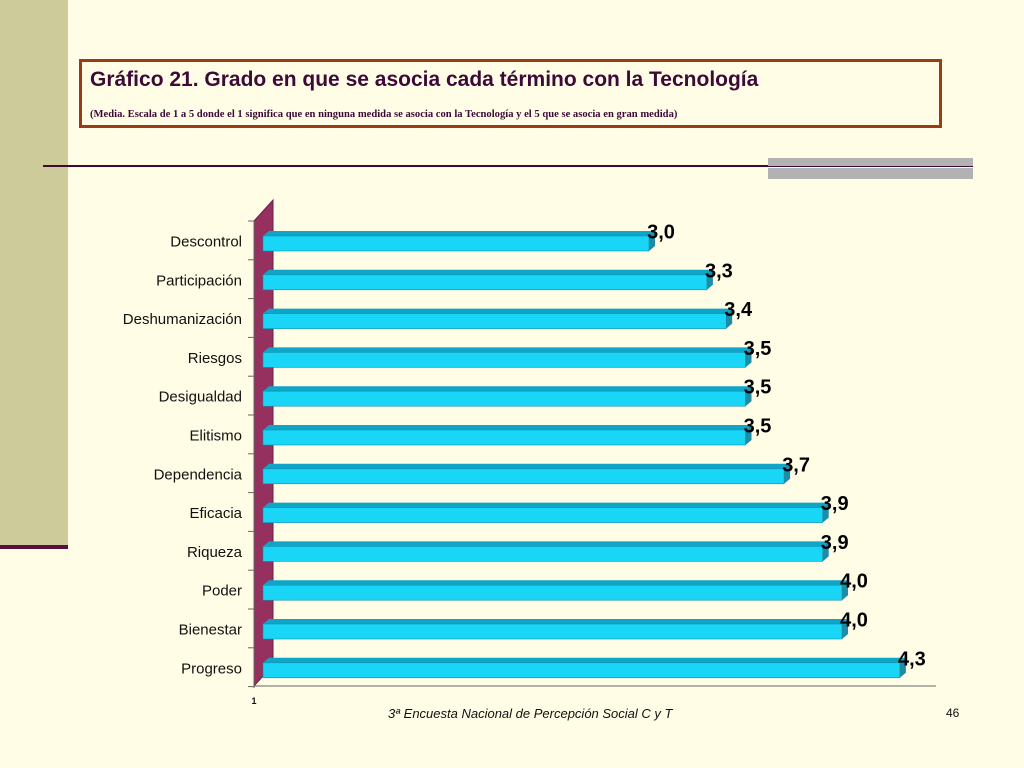  What do you see at coordinates (508, 166) in the screenshot?
I see `header-divider` at bounding box center [508, 166].